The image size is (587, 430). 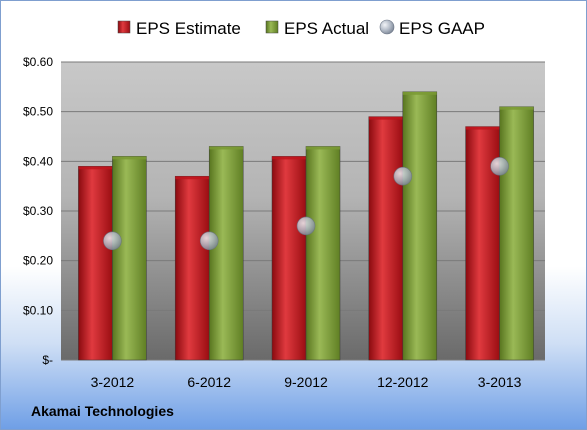 I want to click on legend-label: EPS Actual, so click(x=326, y=28).